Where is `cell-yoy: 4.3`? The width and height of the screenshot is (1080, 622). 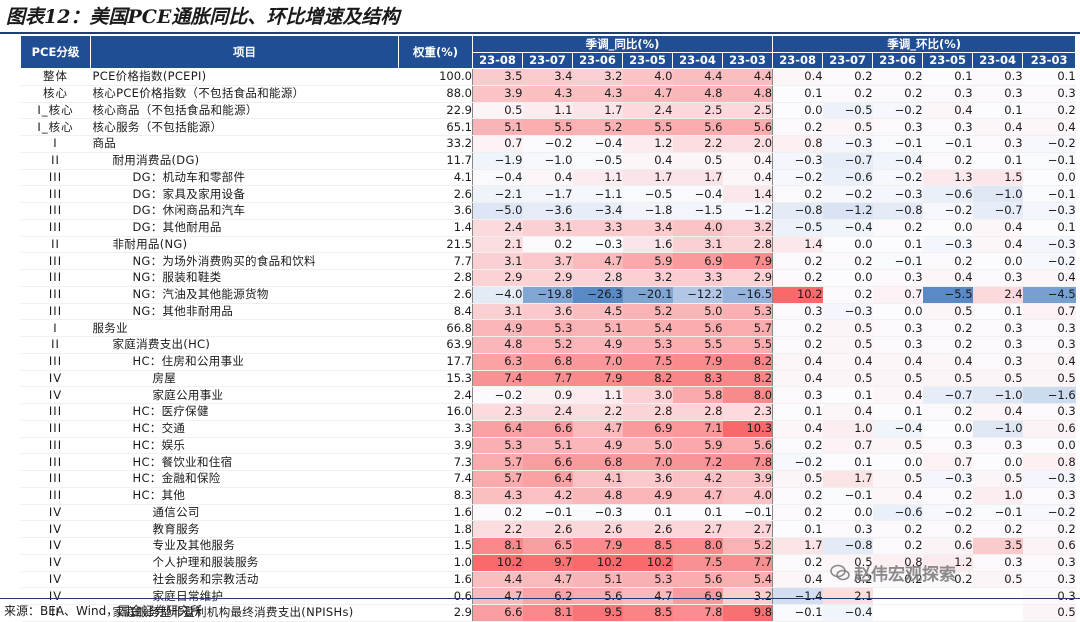 cell-yoy: 4.3 is located at coordinates (497, 496).